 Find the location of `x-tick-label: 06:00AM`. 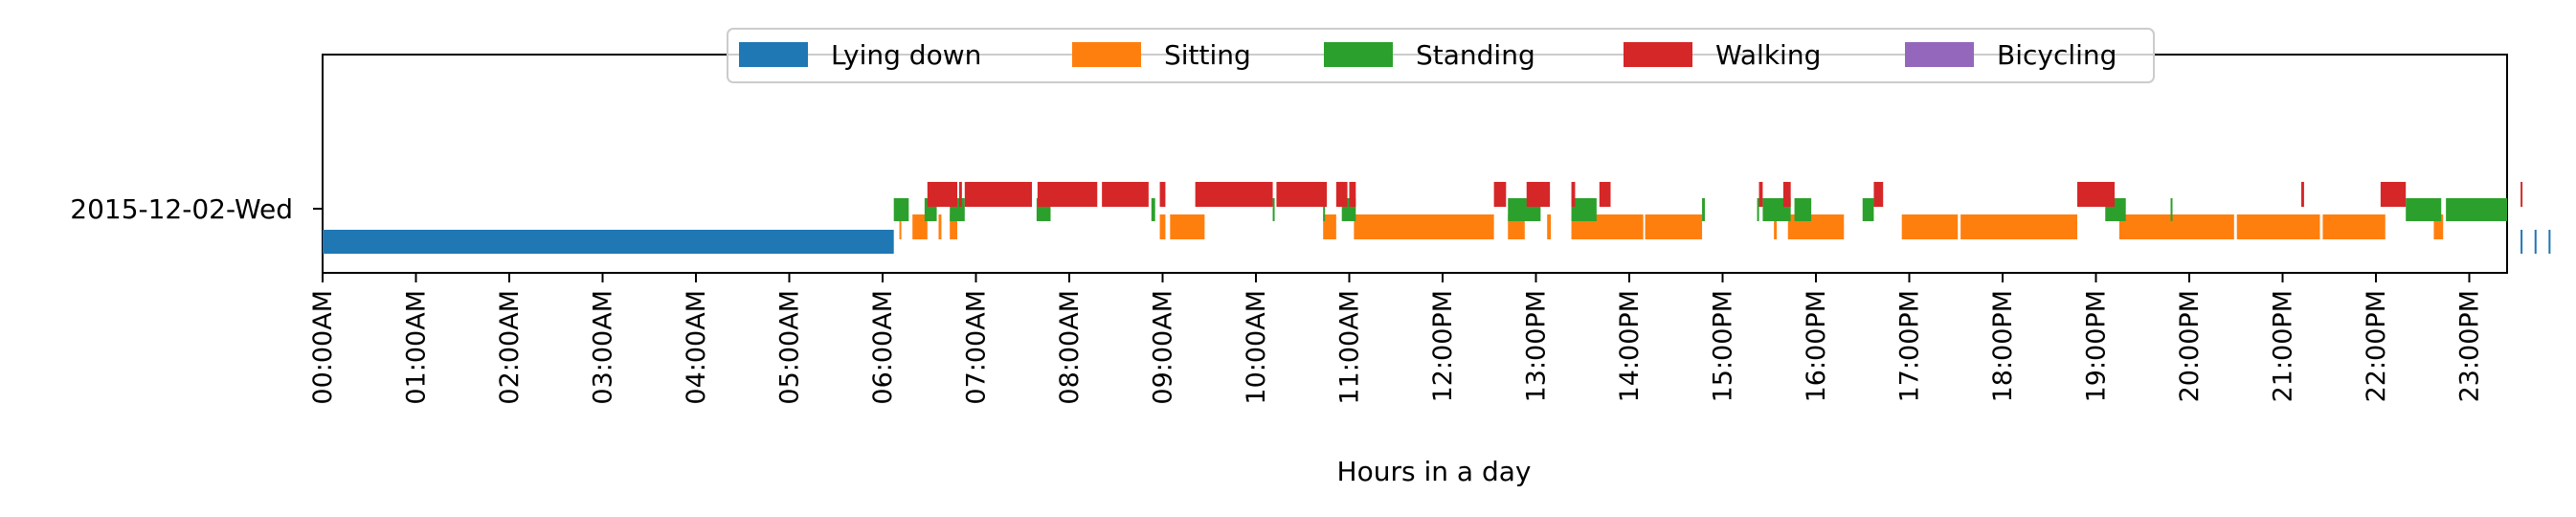

x-tick-label: 06:00AM is located at coordinates (883, 347).